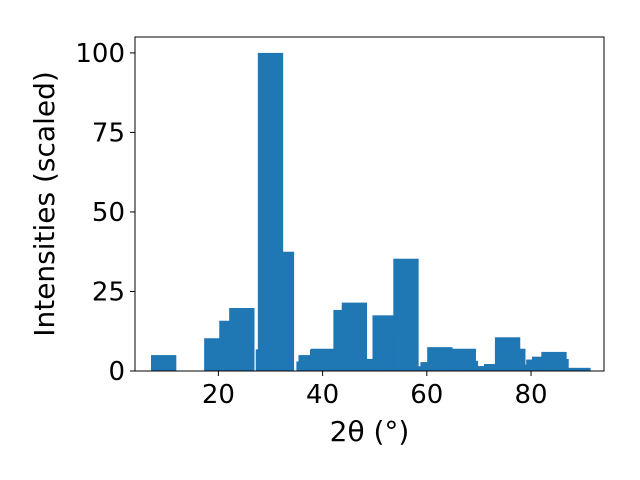 This screenshot has width=640, height=480. I want to click on x-axis-label: 2θ (°), so click(370, 431).